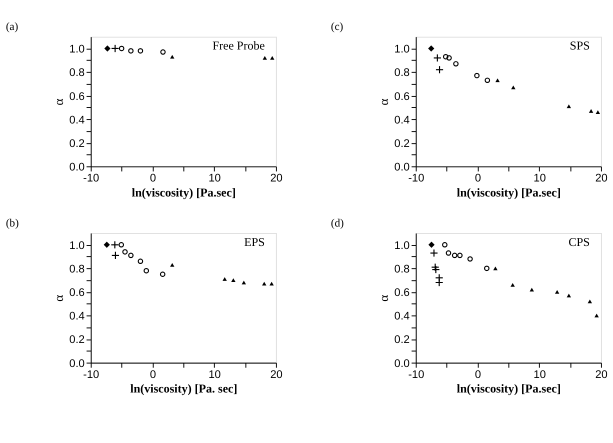  What do you see at coordinates (13, 224) in the screenshot?
I see `chart-title: (b)` at bounding box center [13, 224].